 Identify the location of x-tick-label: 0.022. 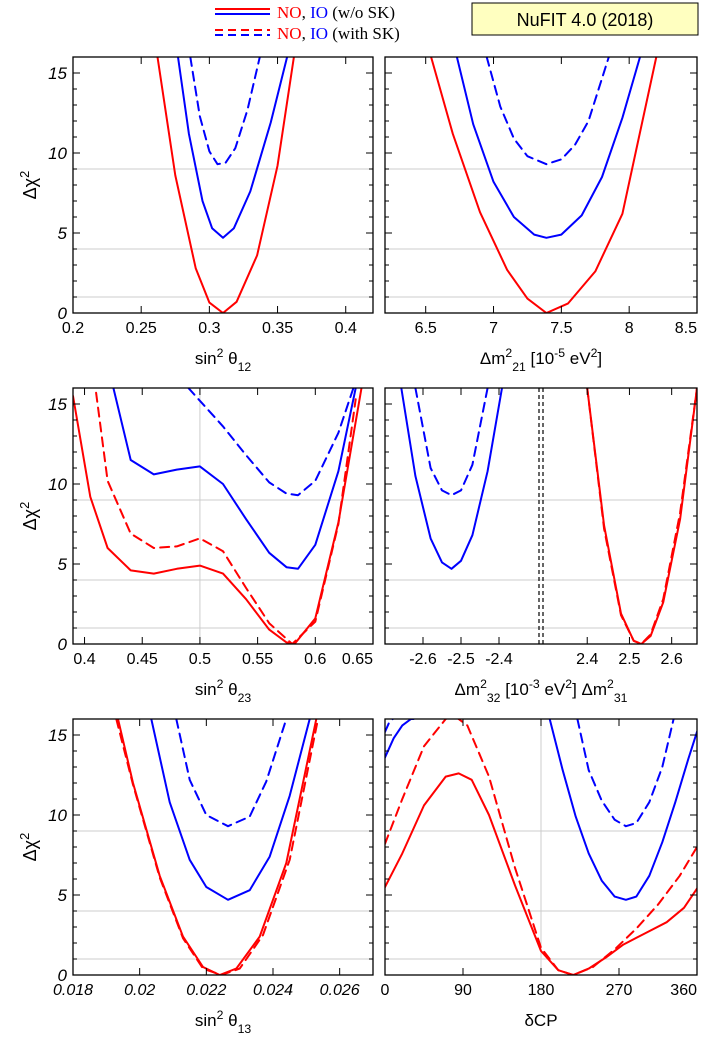
(206, 990).